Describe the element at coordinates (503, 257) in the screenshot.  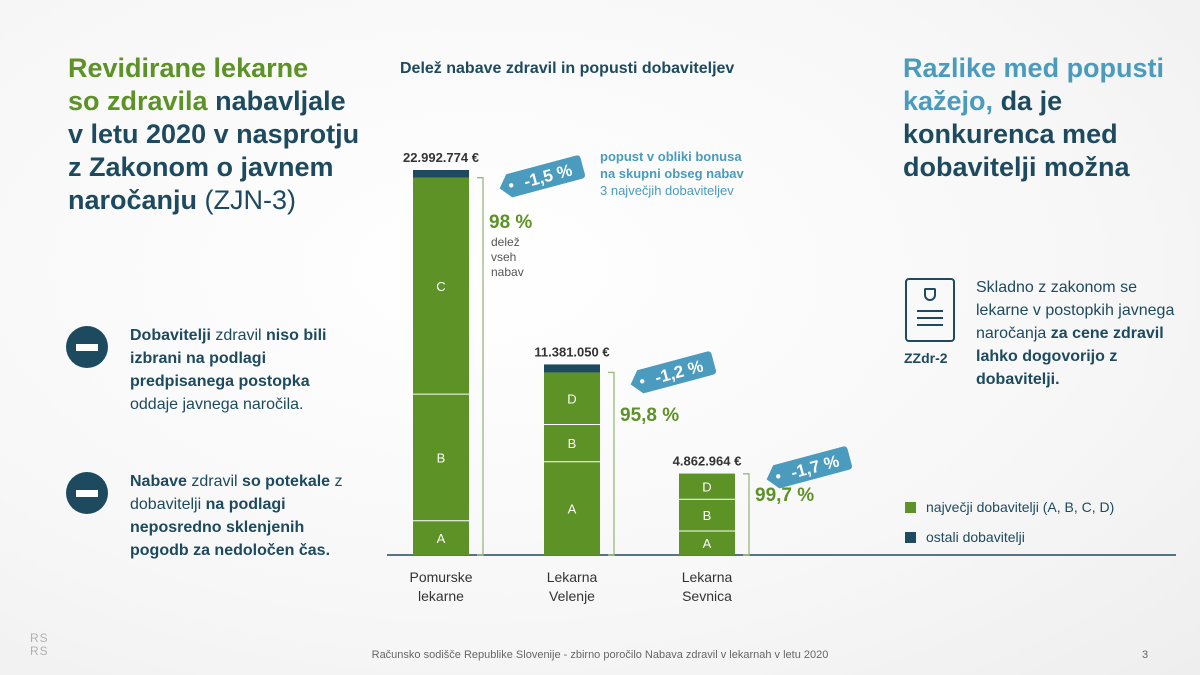
I see `share-note: vseh` at that location.